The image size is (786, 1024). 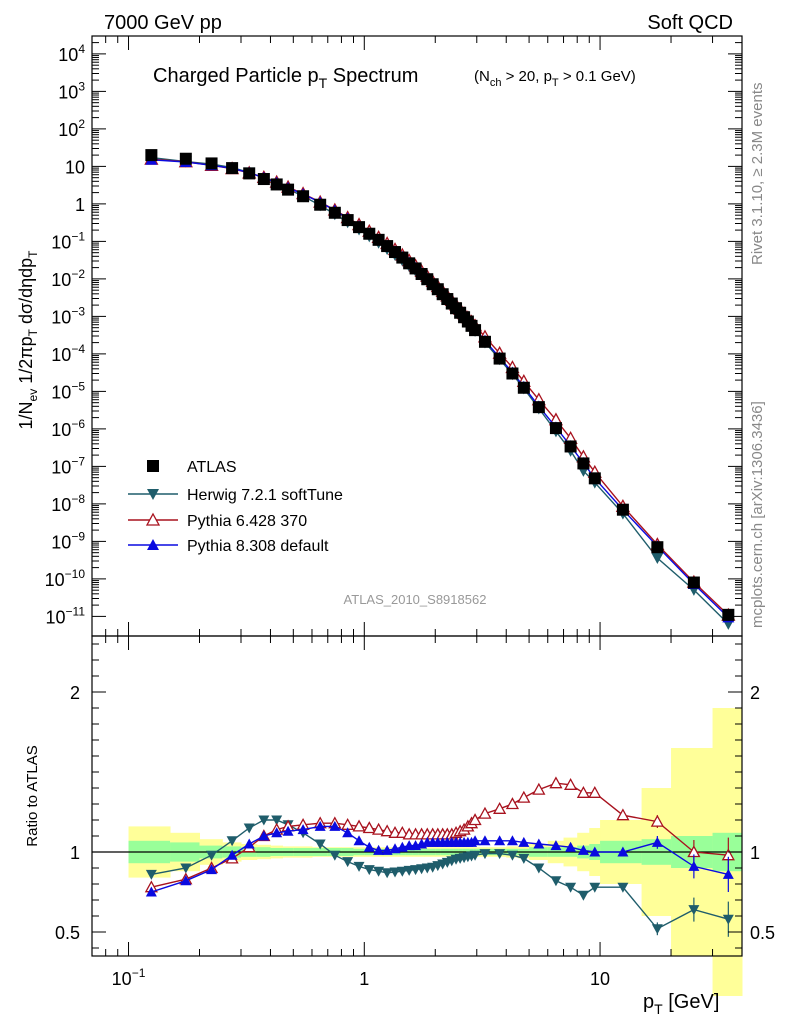 I want to click on side-mcplots: mcplots.cern.ch [arXiv:1306.3436], so click(x=757, y=514).